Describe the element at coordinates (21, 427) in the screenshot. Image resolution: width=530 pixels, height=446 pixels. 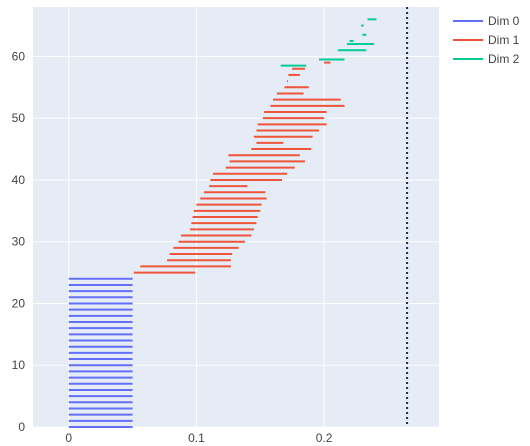
I see `y-tick-label: 0` at that location.